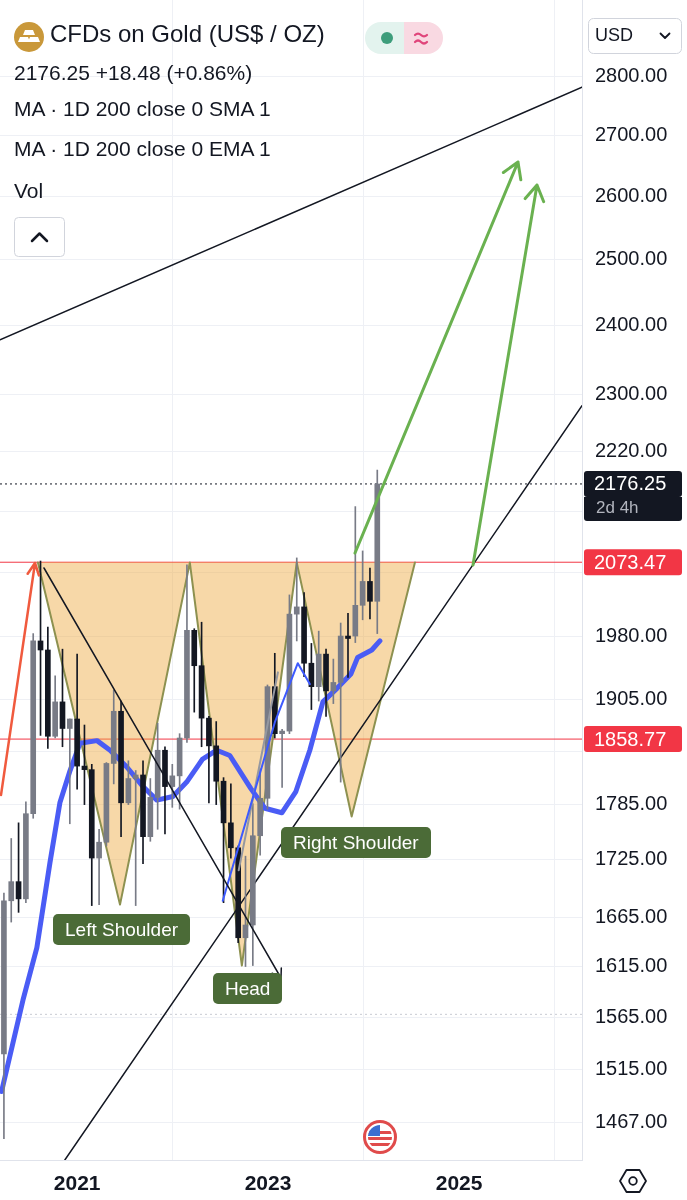 The image size is (687, 1200). What do you see at coordinates (631, 258) in the screenshot?
I see `y-tick-label: 2500.00` at bounding box center [631, 258].